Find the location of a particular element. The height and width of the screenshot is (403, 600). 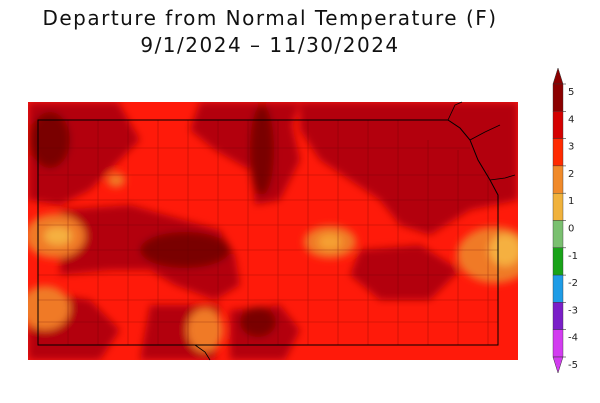

legend-tick-label: 5 is located at coordinates (571, 92).